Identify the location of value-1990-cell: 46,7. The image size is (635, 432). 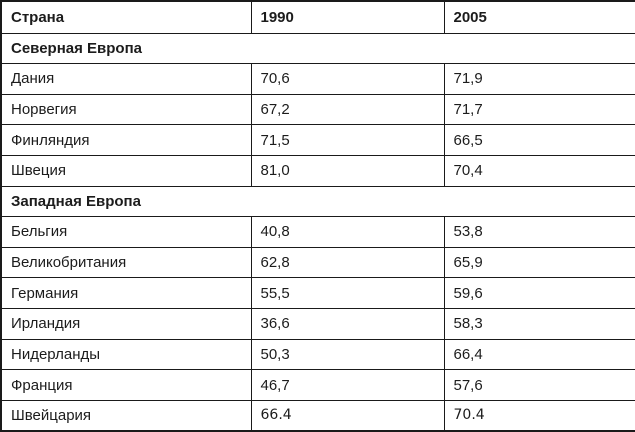
(347, 385).